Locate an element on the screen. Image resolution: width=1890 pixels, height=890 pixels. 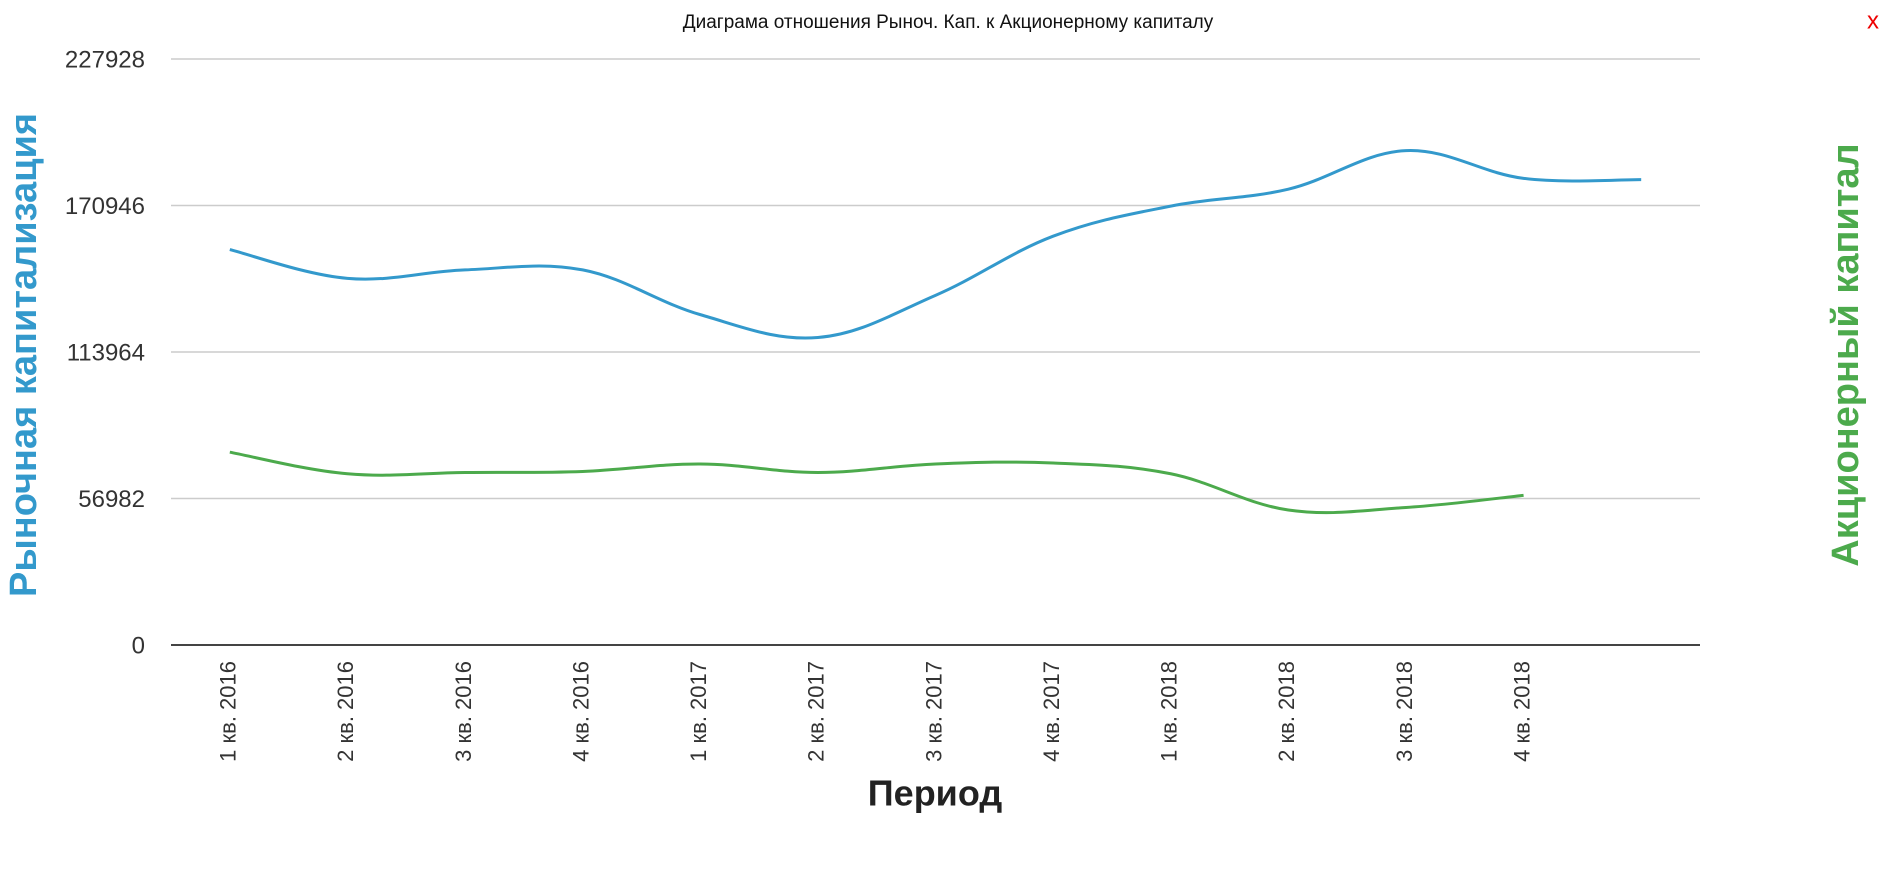
x-tick-label: 4 кв. 2016 is located at coordinates (580, 711).